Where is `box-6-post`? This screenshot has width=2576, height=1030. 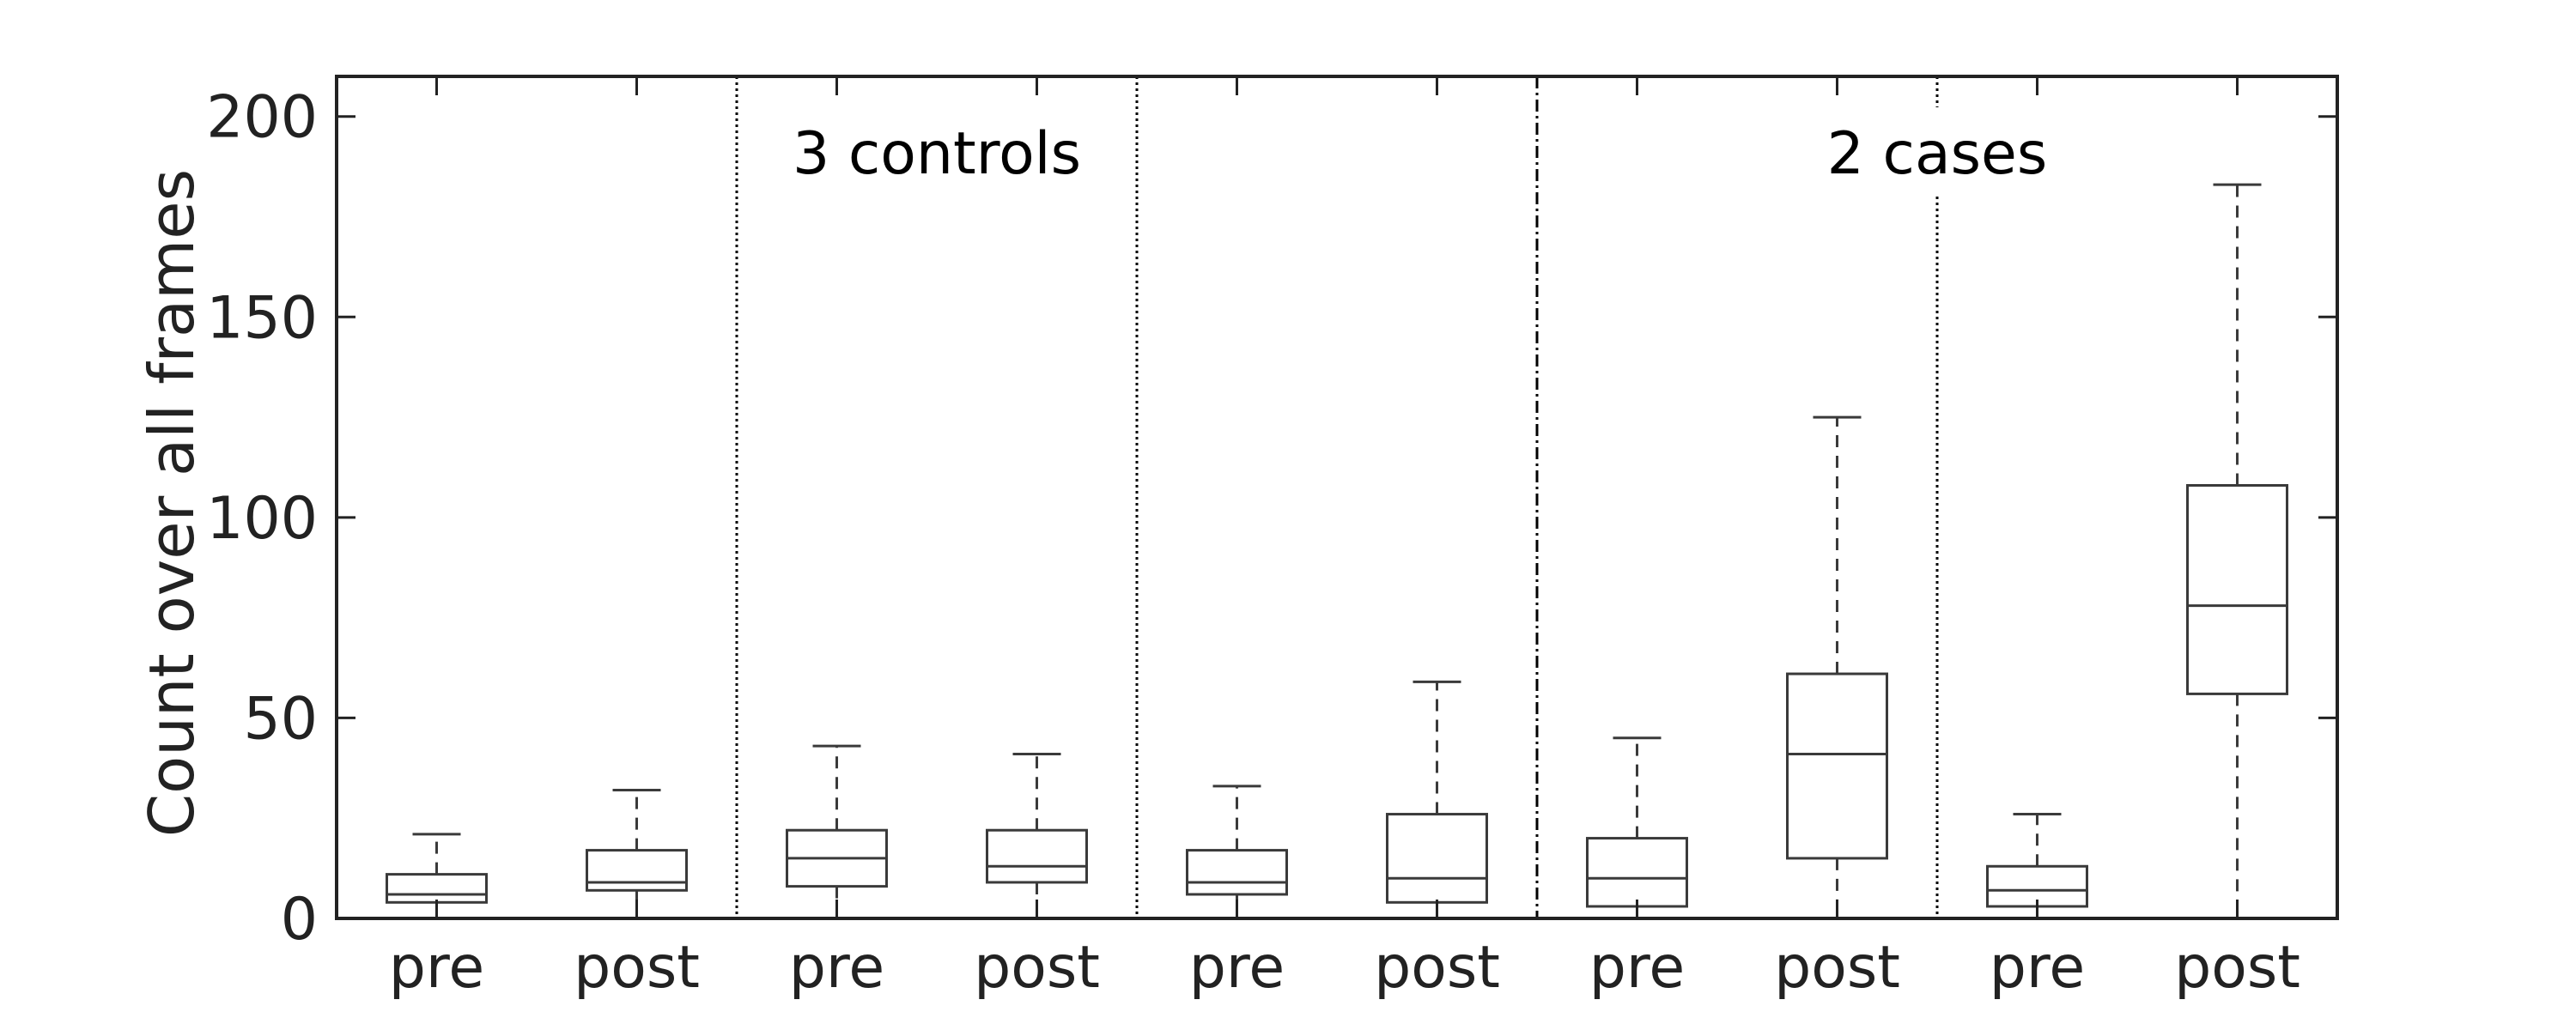
box-6-post is located at coordinates (1437, 800).